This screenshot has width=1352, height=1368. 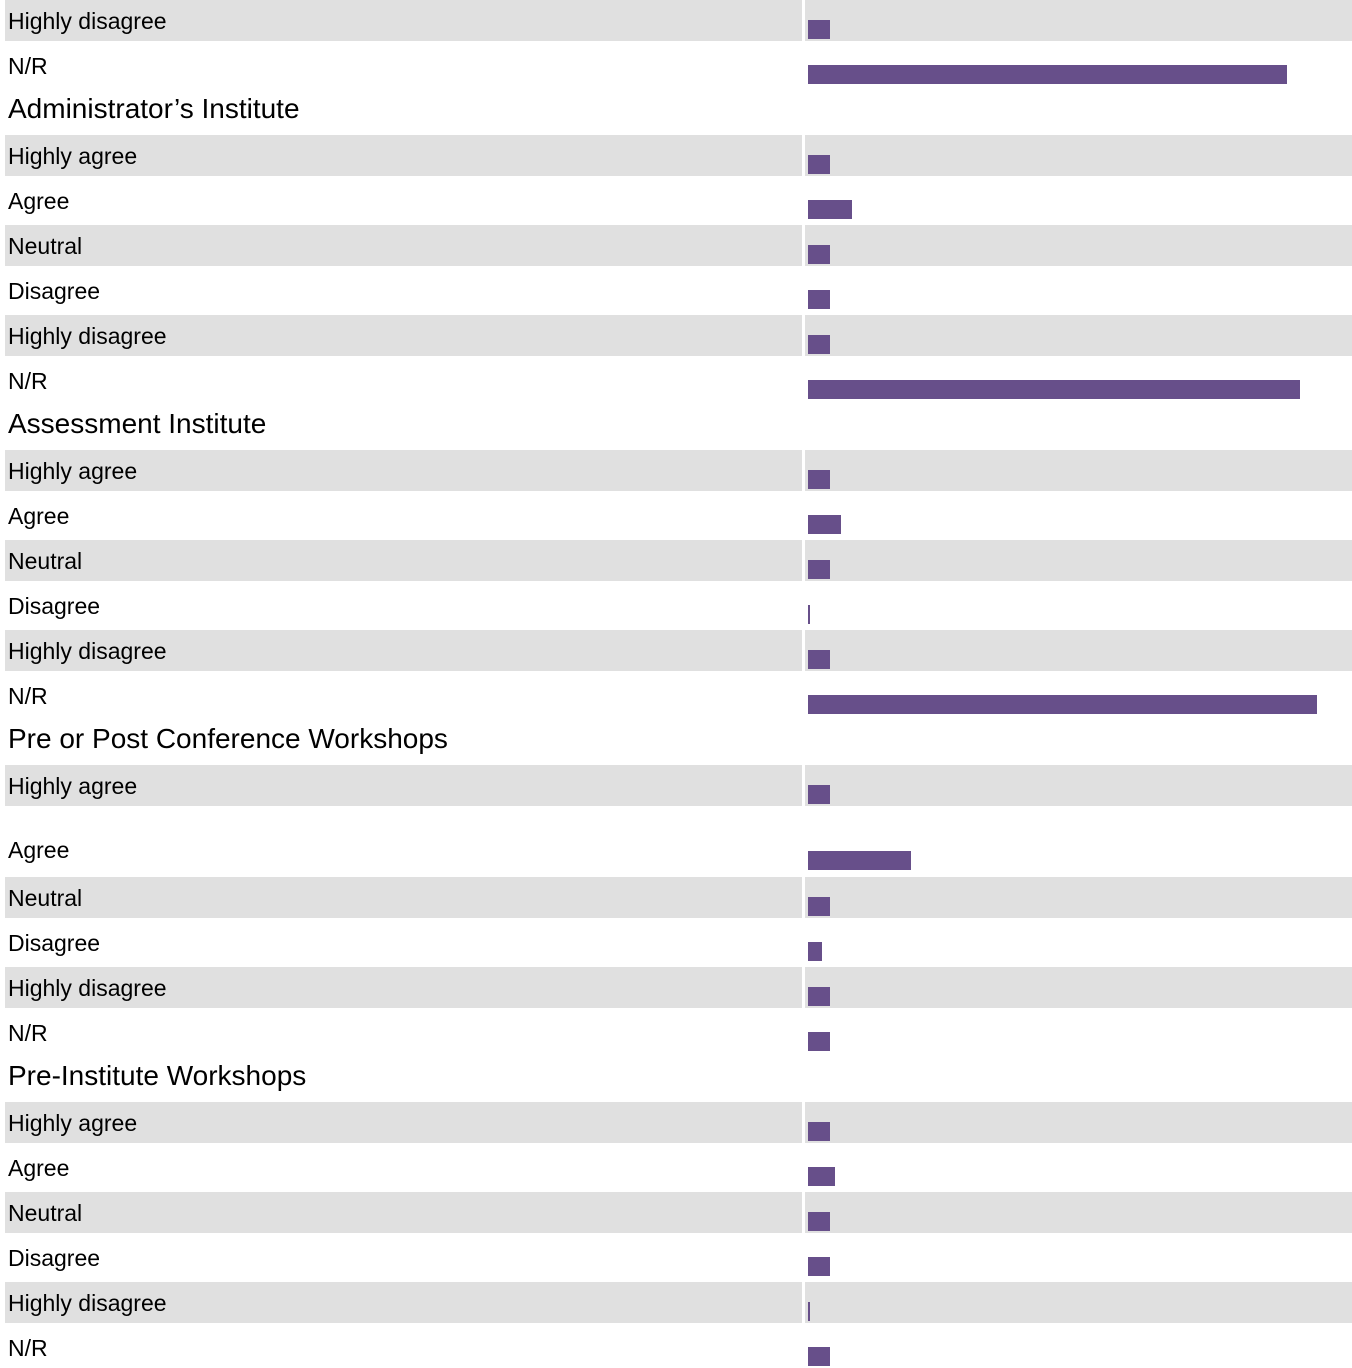 I want to click on section-title-pre-institute-workshops: Pre-Institute Workshops, so click(x=157, y=1075).